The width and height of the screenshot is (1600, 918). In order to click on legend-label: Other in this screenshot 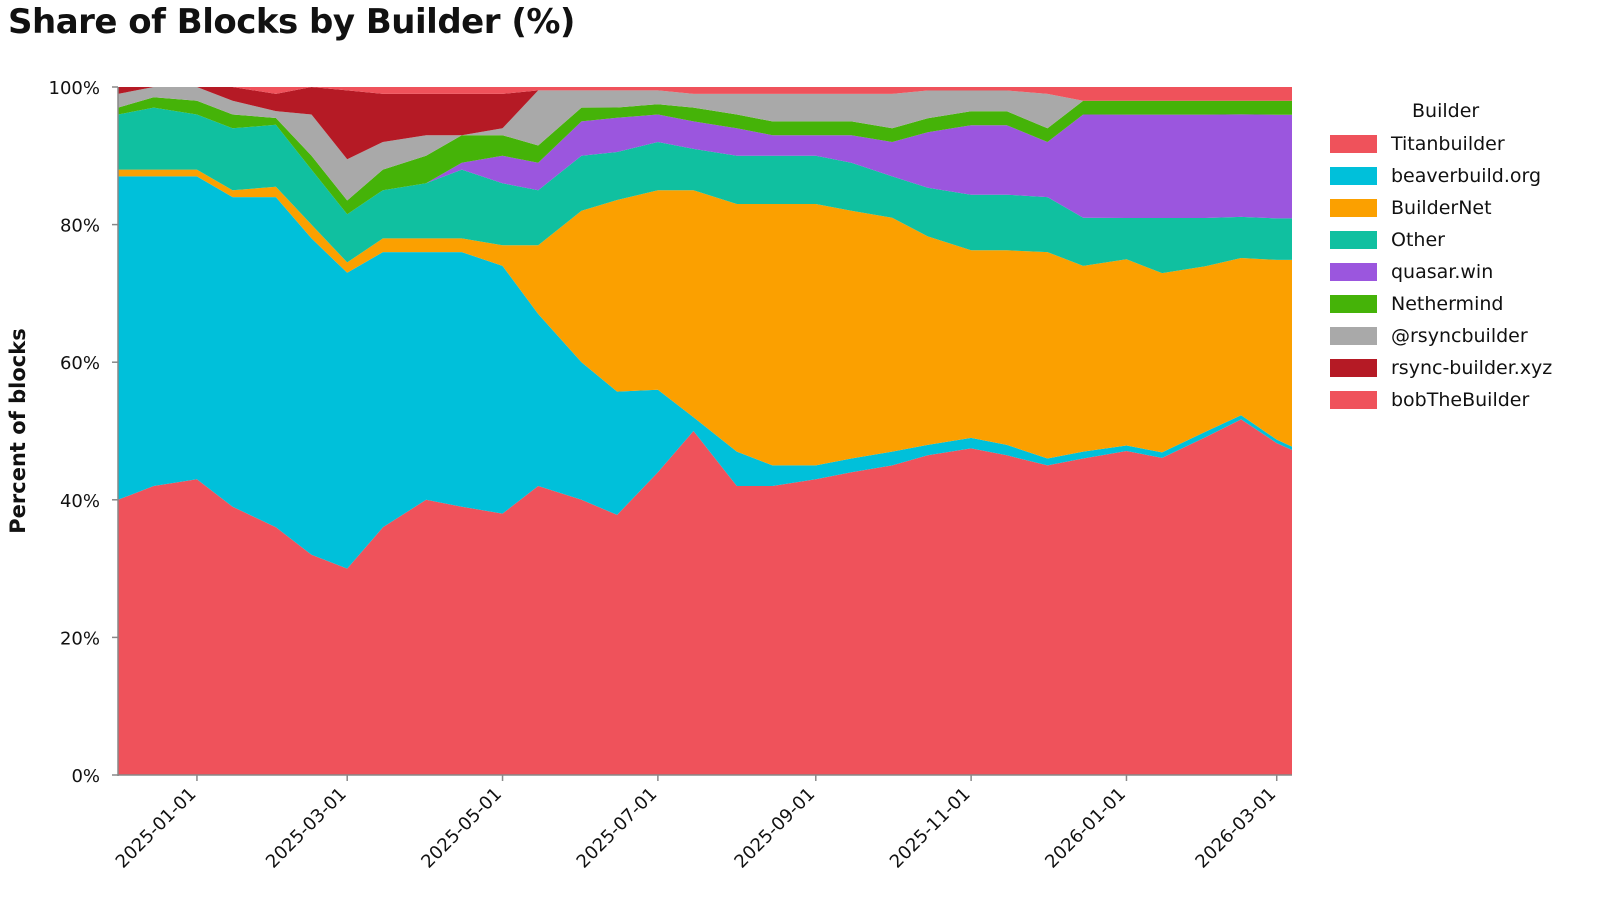, I will do `click(1418, 240)`.